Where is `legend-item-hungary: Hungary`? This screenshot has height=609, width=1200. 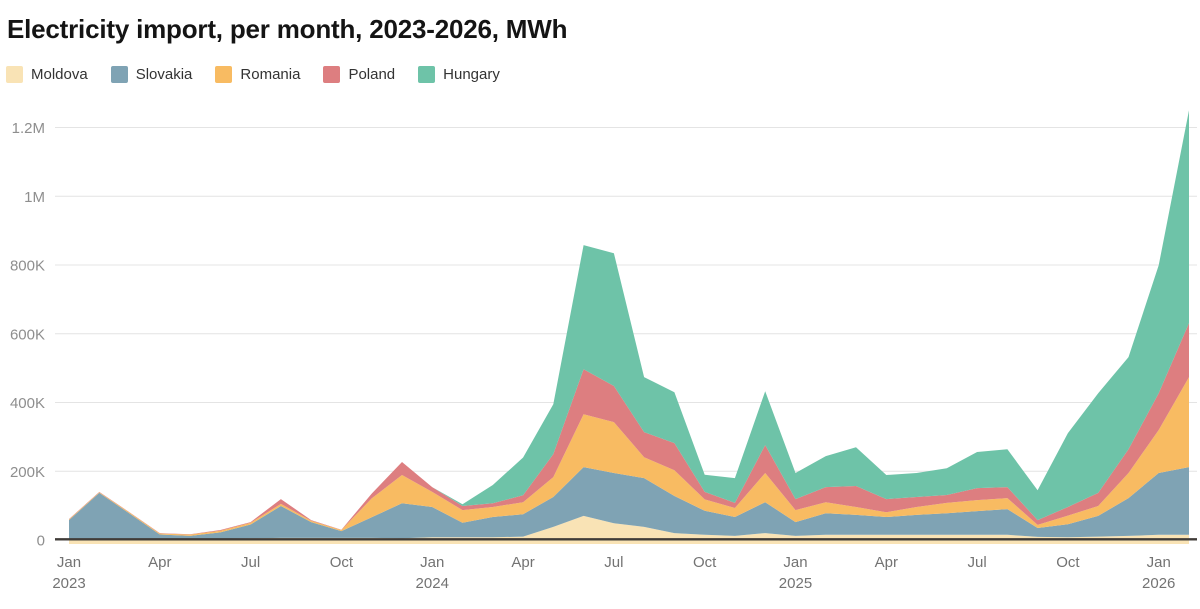 legend-item-hungary: Hungary is located at coordinates (459, 74).